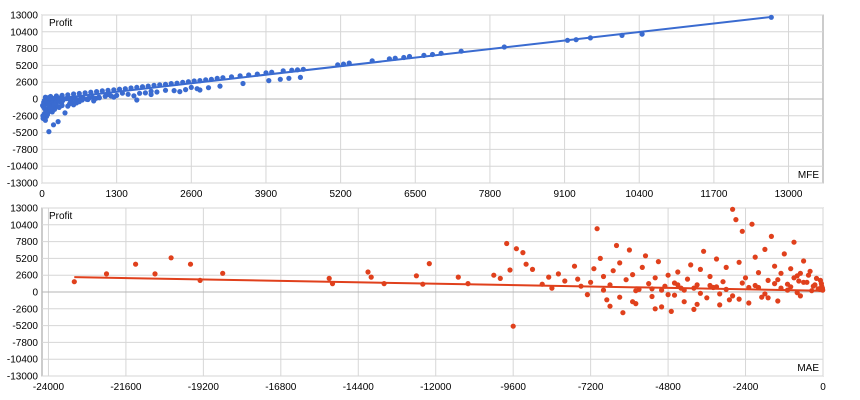  Describe the element at coordinates (513, 387) in the screenshot. I see `x-tick-label: -9600` at that location.